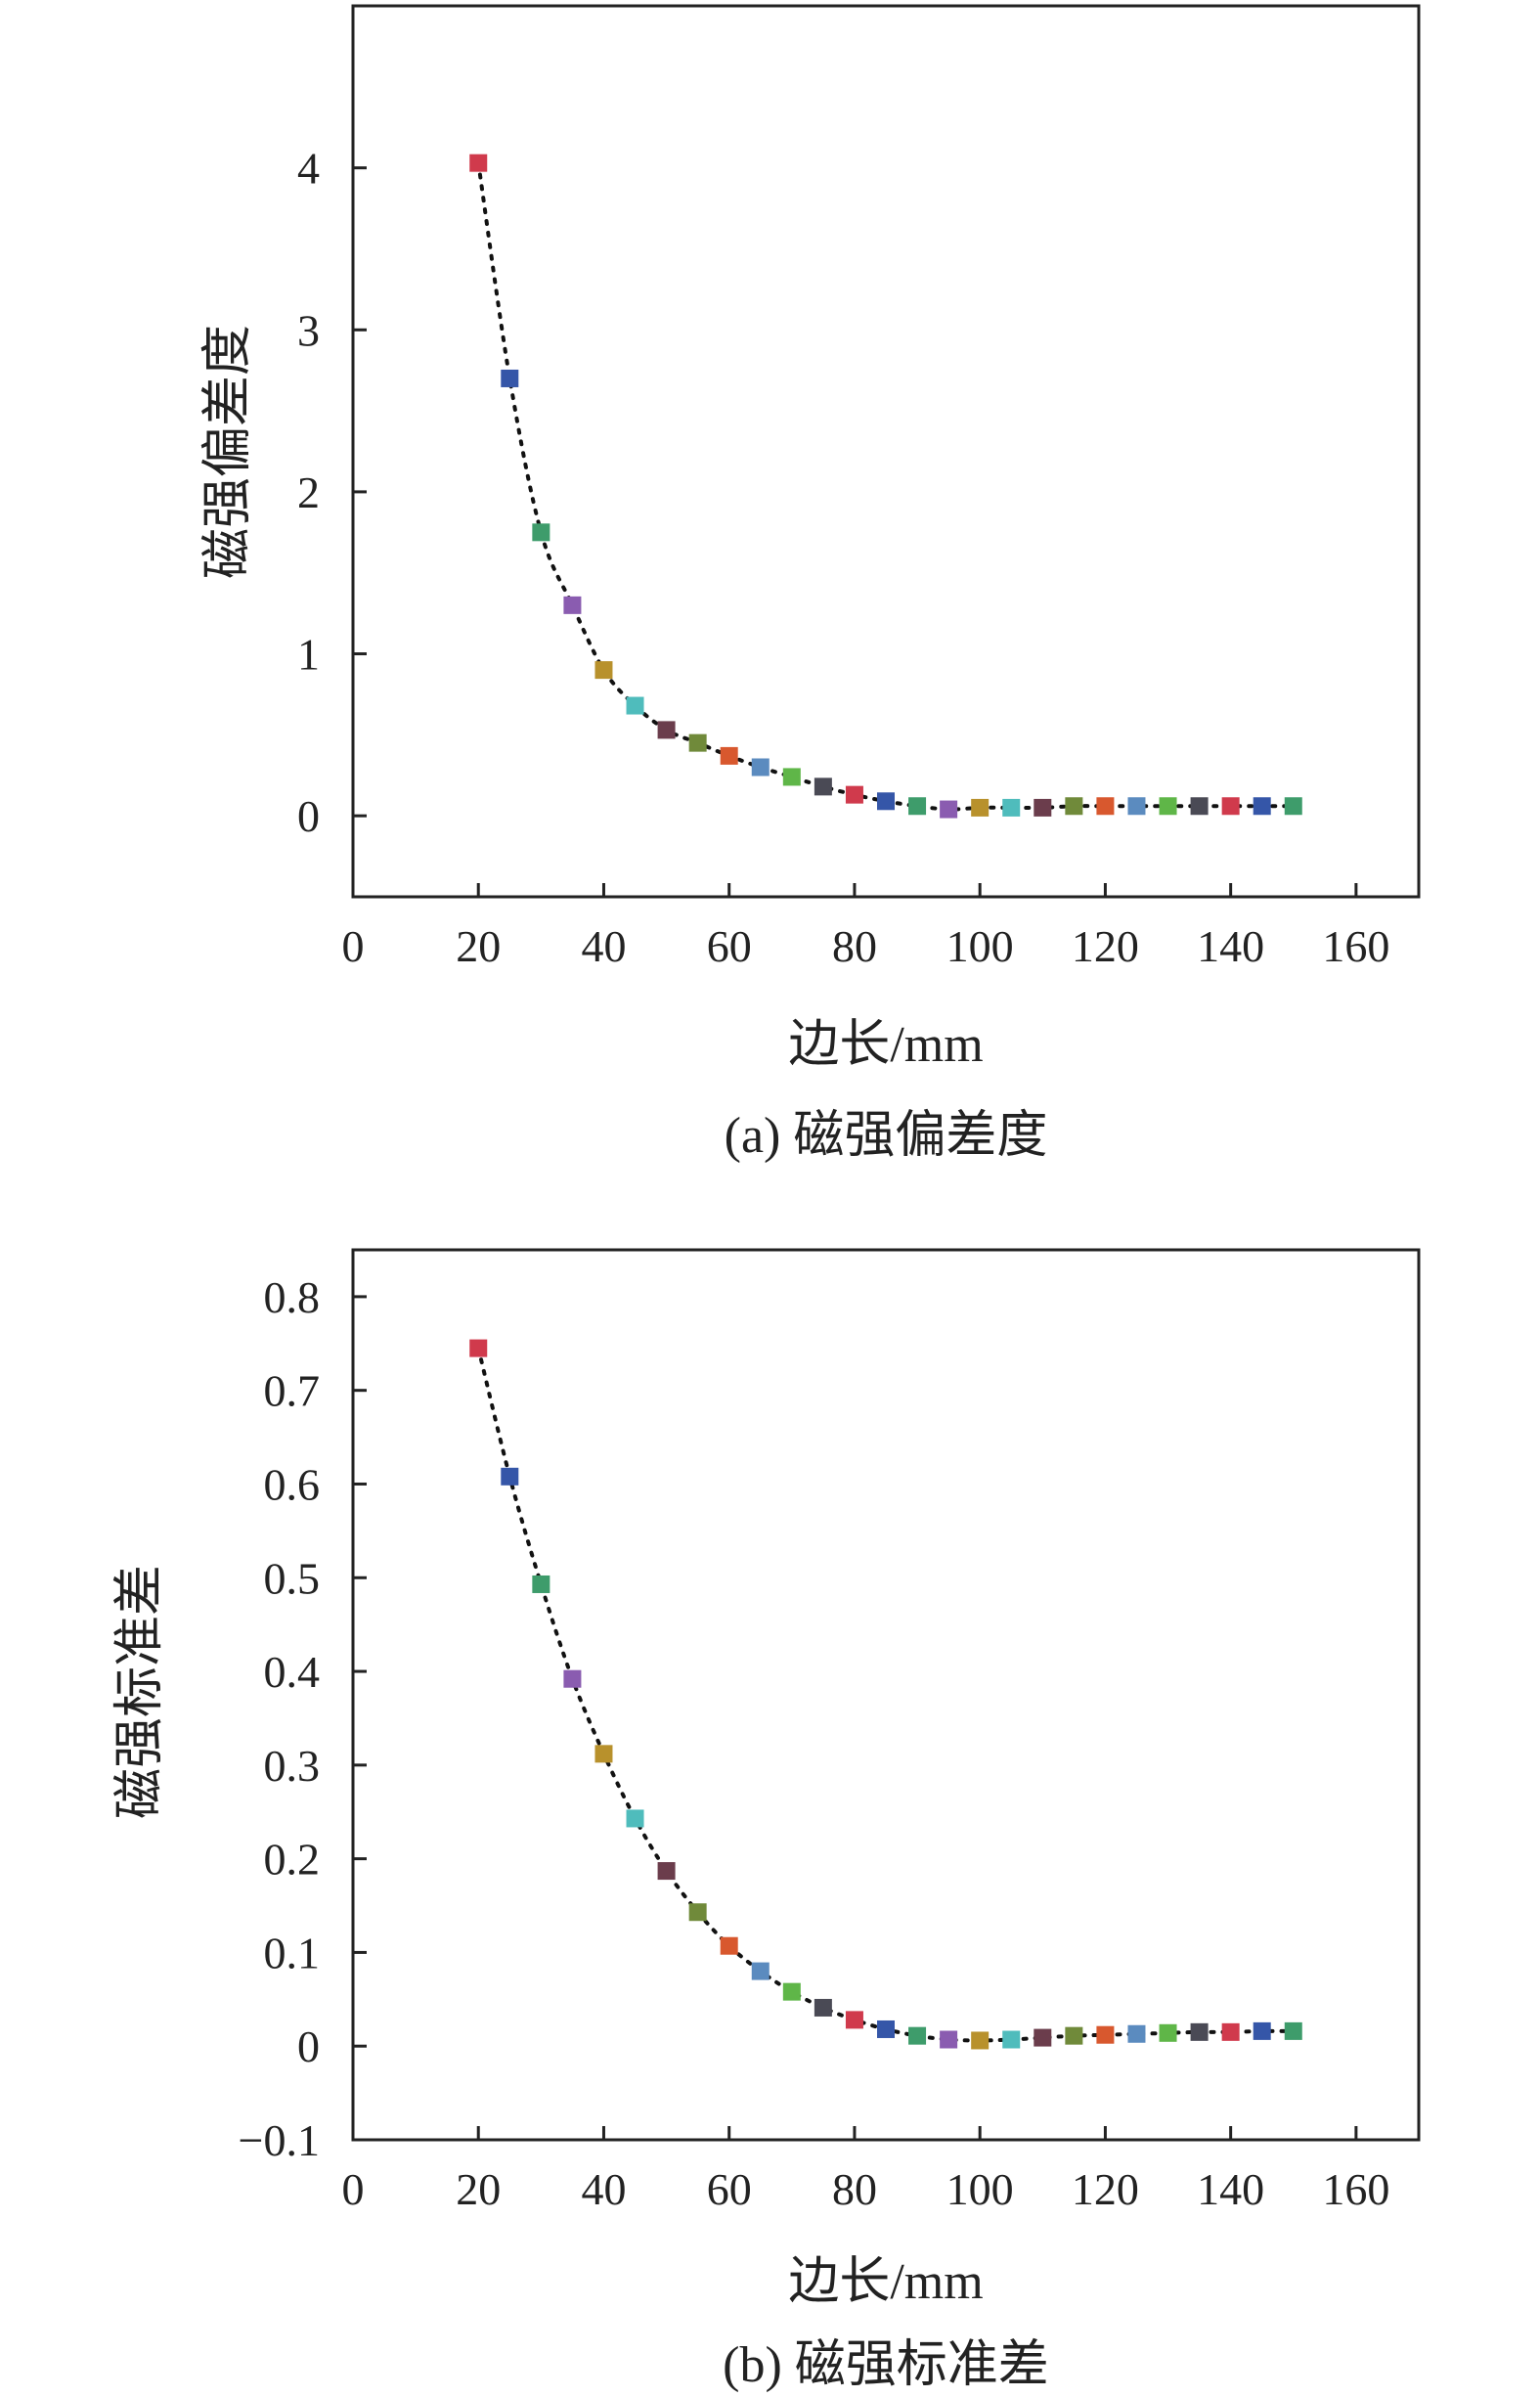 The image size is (1540, 2397). What do you see at coordinates (292, 1297) in the screenshot?
I see `y-tick-label: 0.8` at bounding box center [292, 1297].